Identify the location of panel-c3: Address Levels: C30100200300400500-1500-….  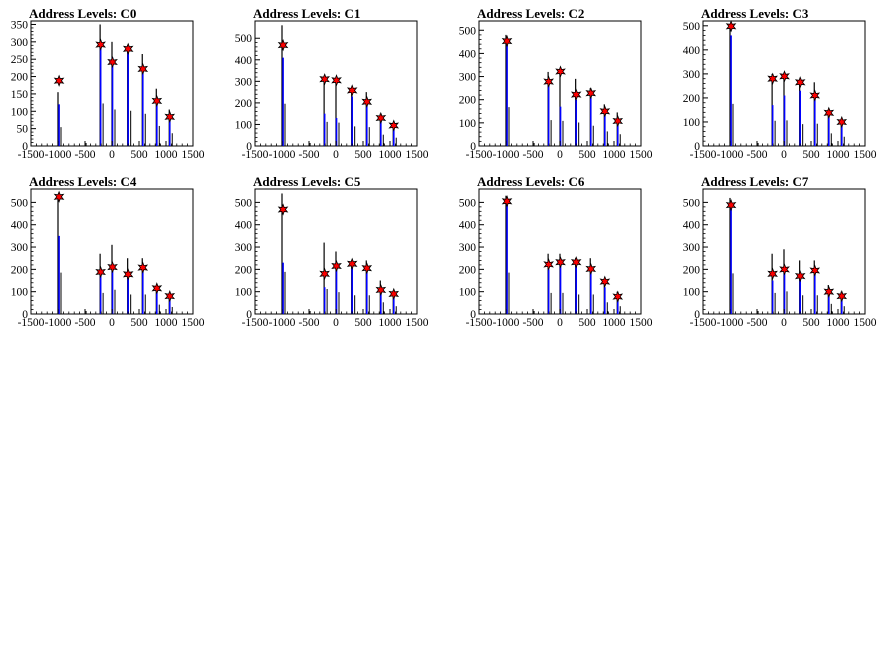
(780, 83).